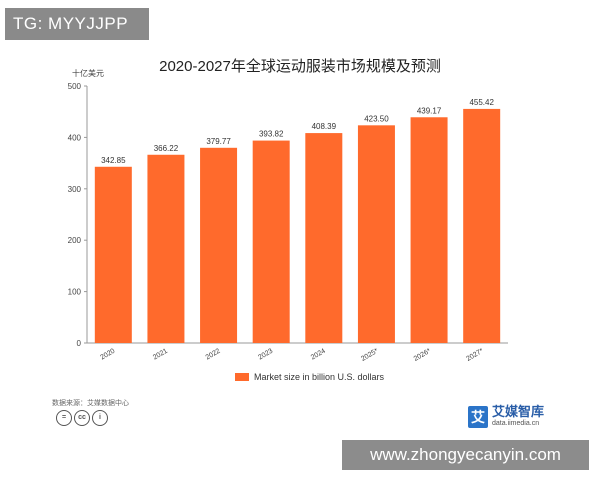 The image size is (600, 480). What do you see at coordinates (300, 66) in the screenshot?
I see `chart-title: 2020-2027年全球运动服装市场规模及预测` at bounding box center [300, 66].